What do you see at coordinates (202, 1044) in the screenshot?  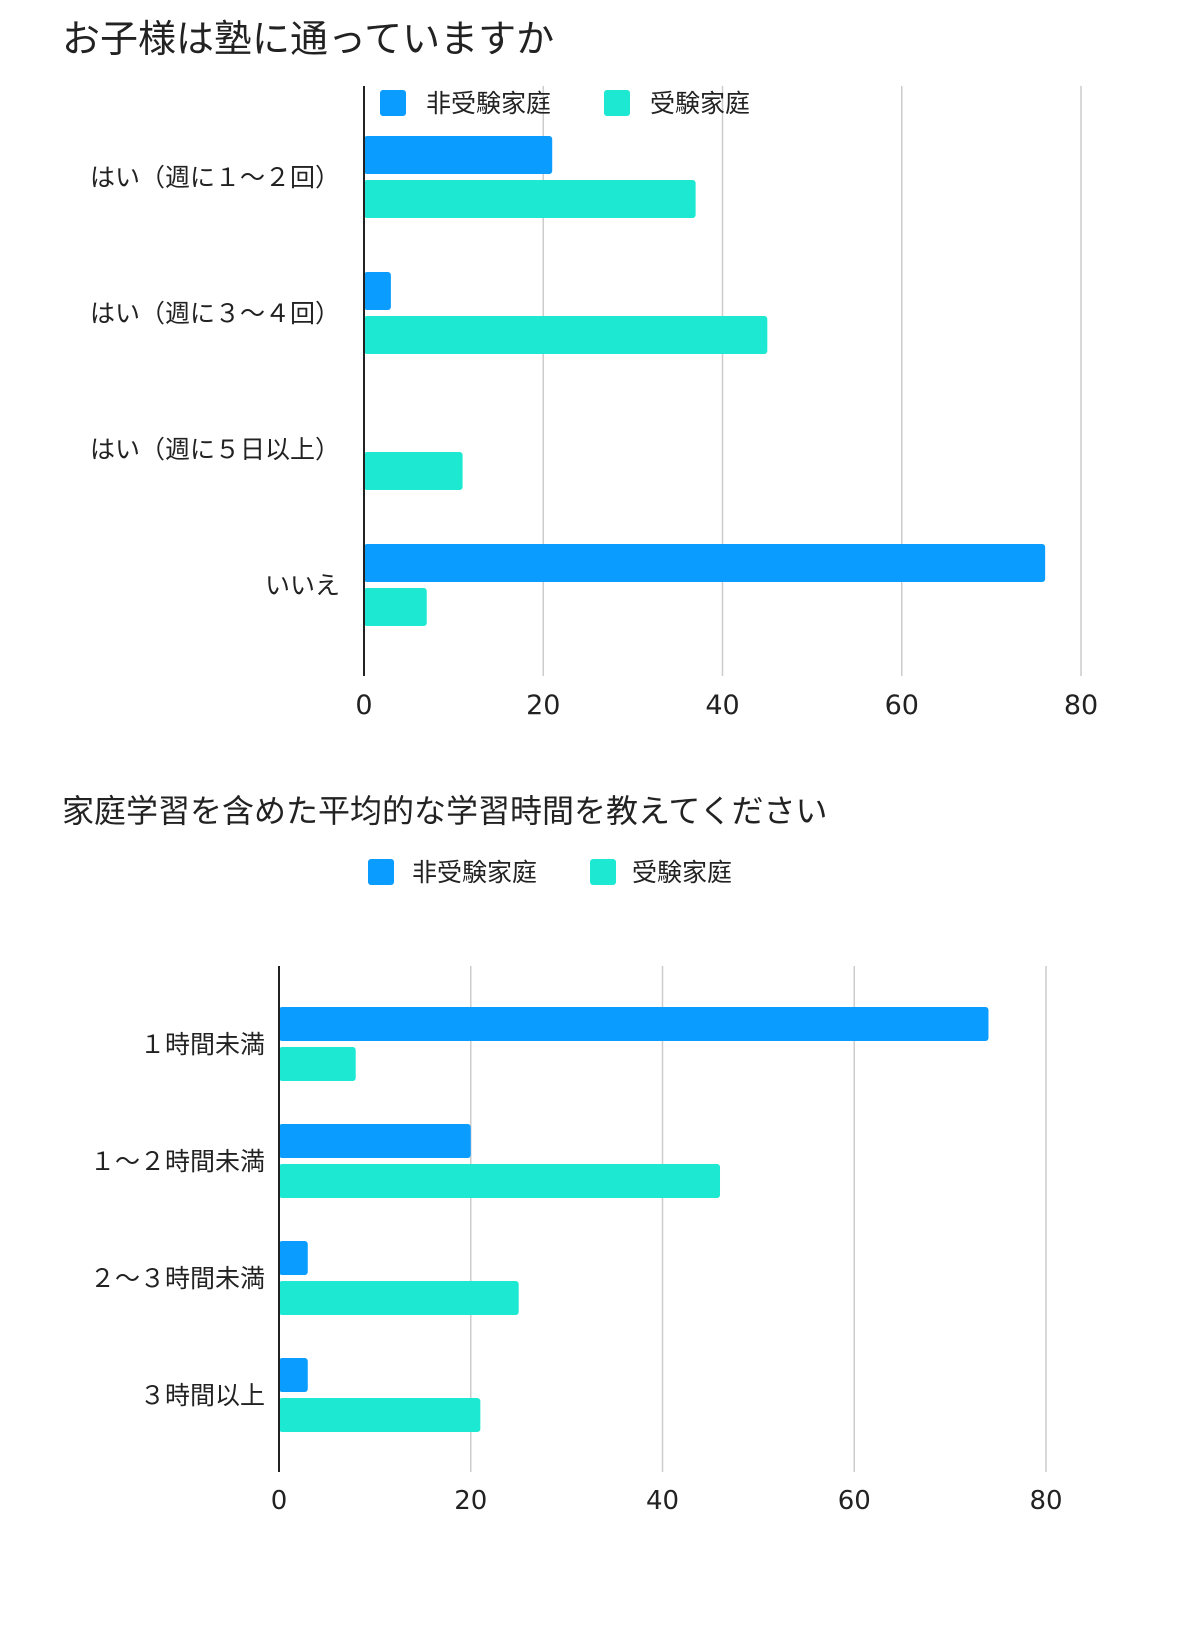 I see `category-label: １時間未満` at bounding box center [202, 1044].